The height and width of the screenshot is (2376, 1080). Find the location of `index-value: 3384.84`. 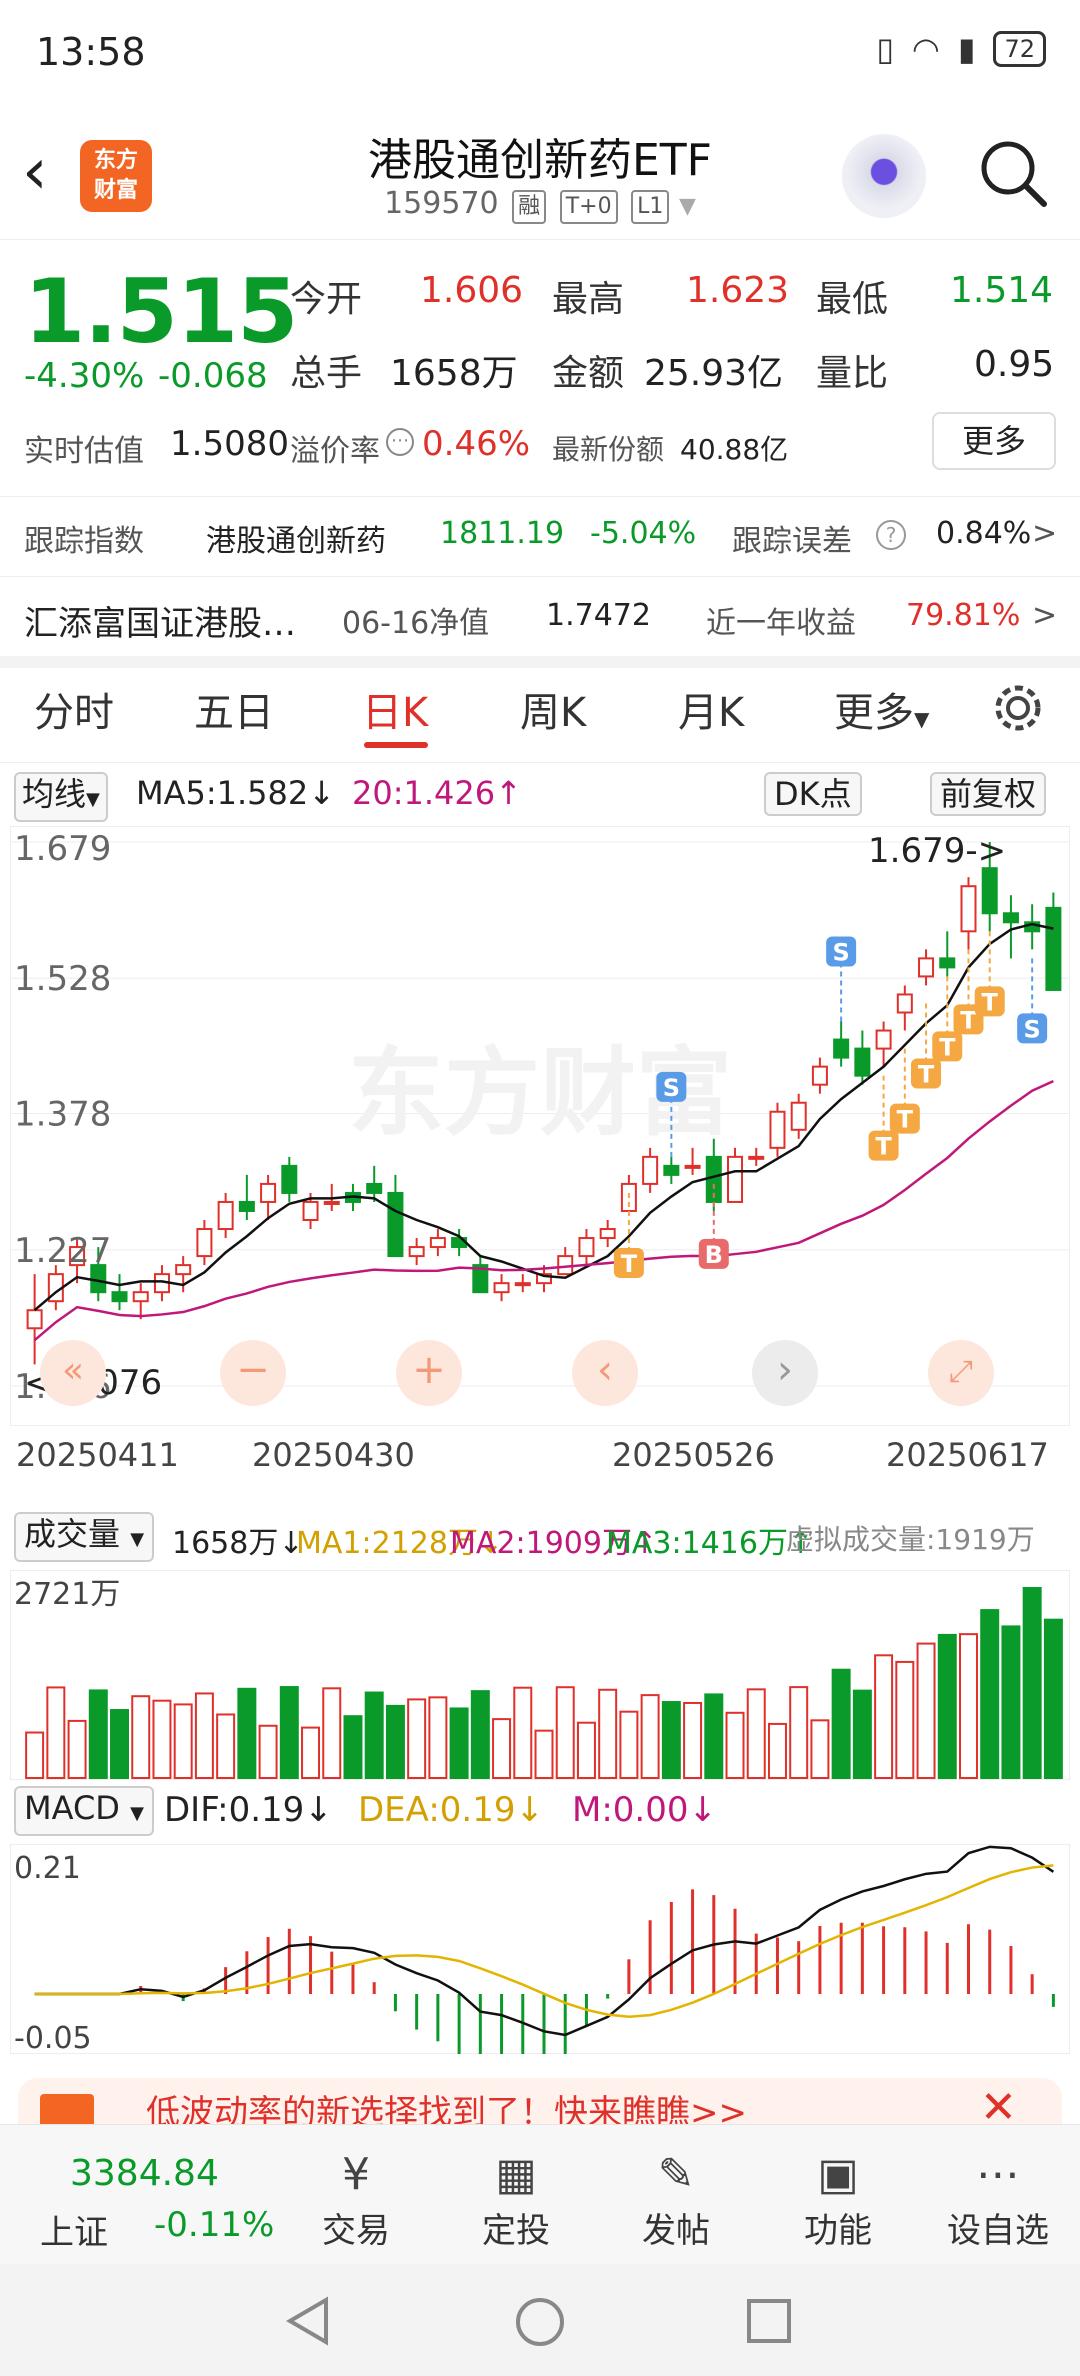

index-value: 3384.84 is located at coordinates (144, 2173).